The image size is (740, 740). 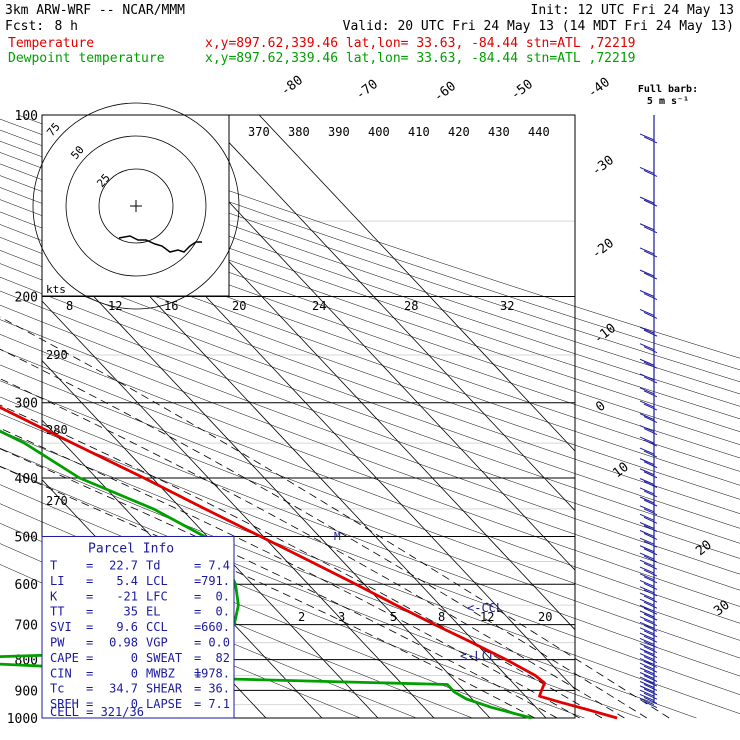 What do you see at coordinates (212, 673) in the screenshot?
I see `parcel-param-value: 1978.` at bounding box center [212, 673].